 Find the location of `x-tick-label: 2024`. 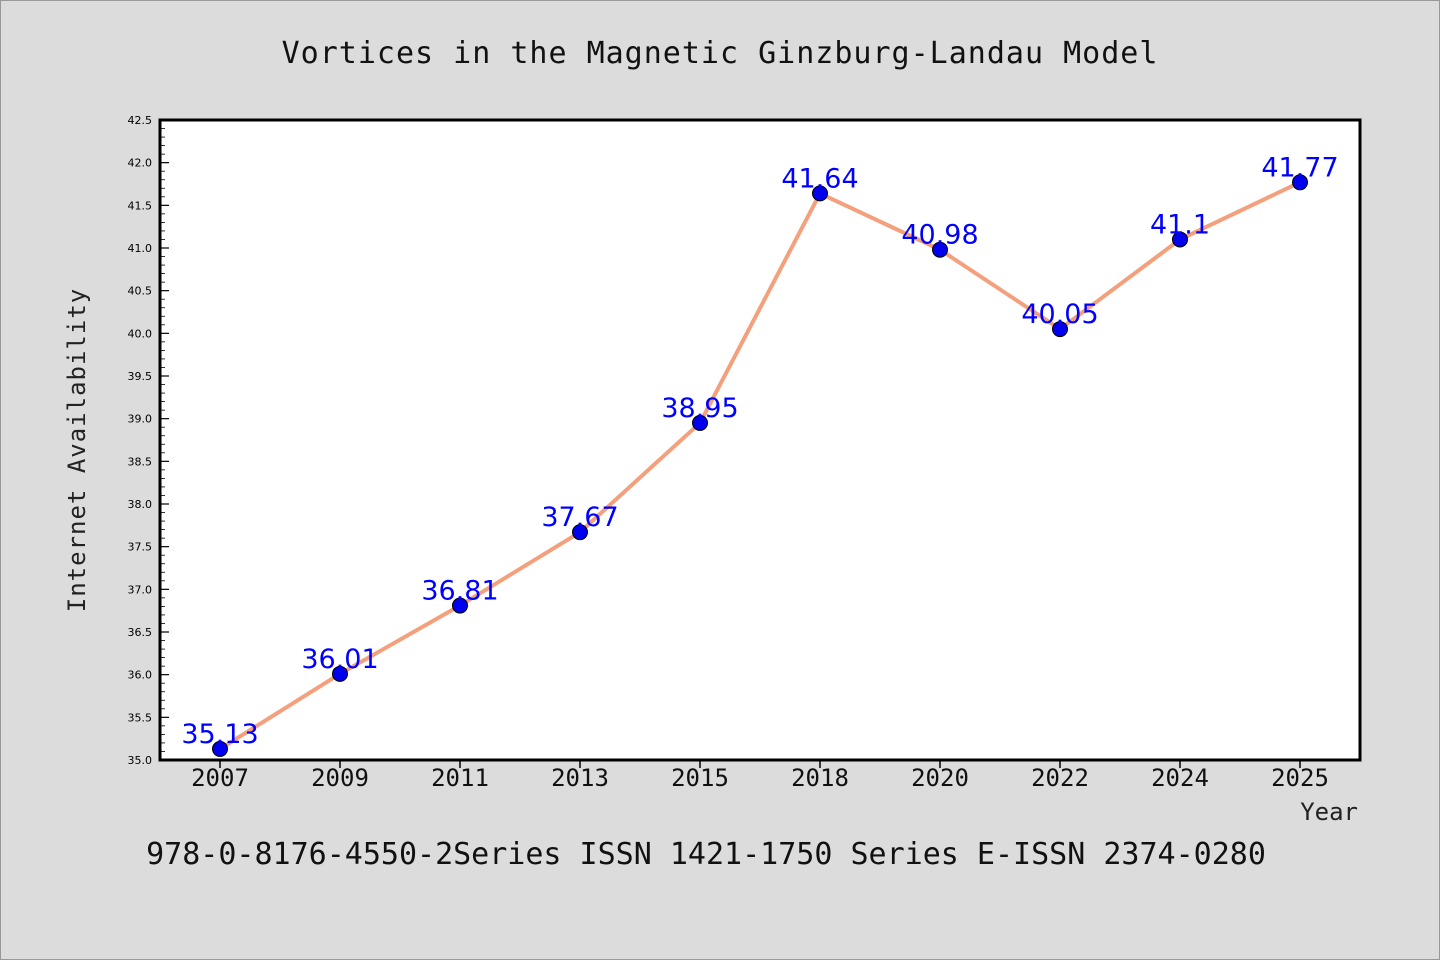

x-tick-label: 2024 is located at coordinates (1180, 778).